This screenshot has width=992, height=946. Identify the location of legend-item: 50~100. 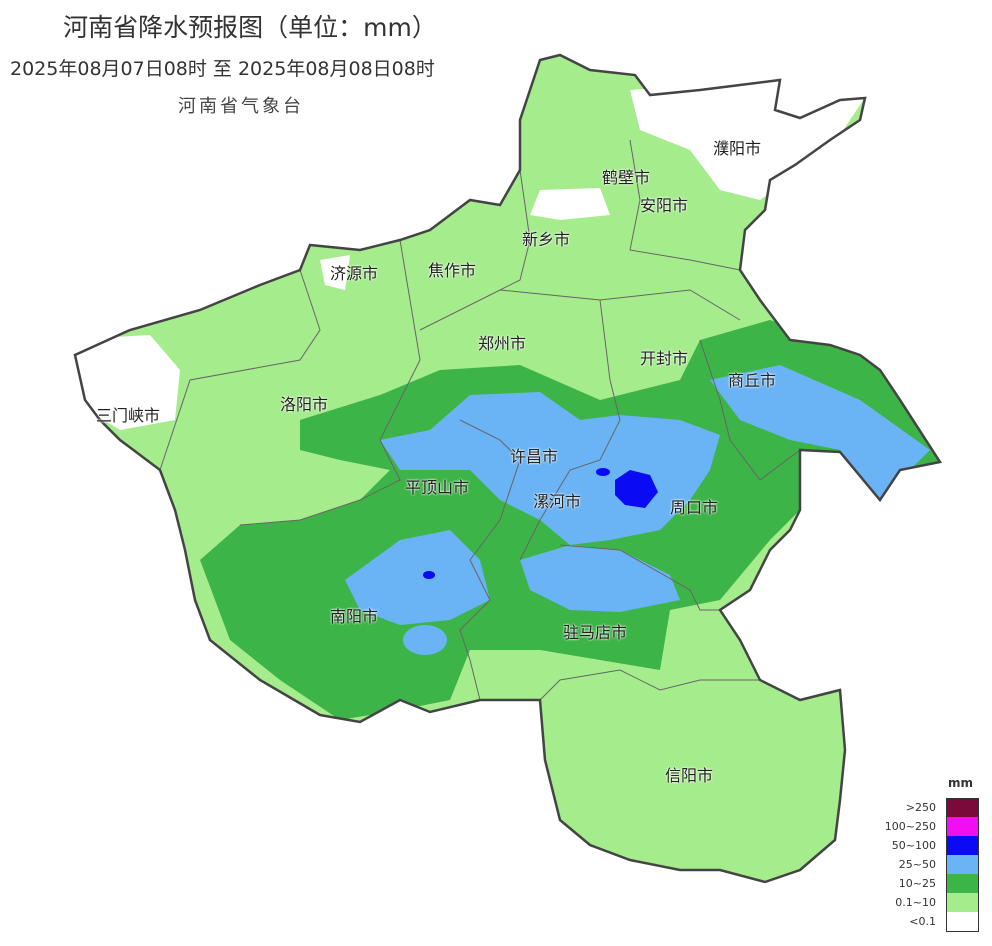
(930, 845).